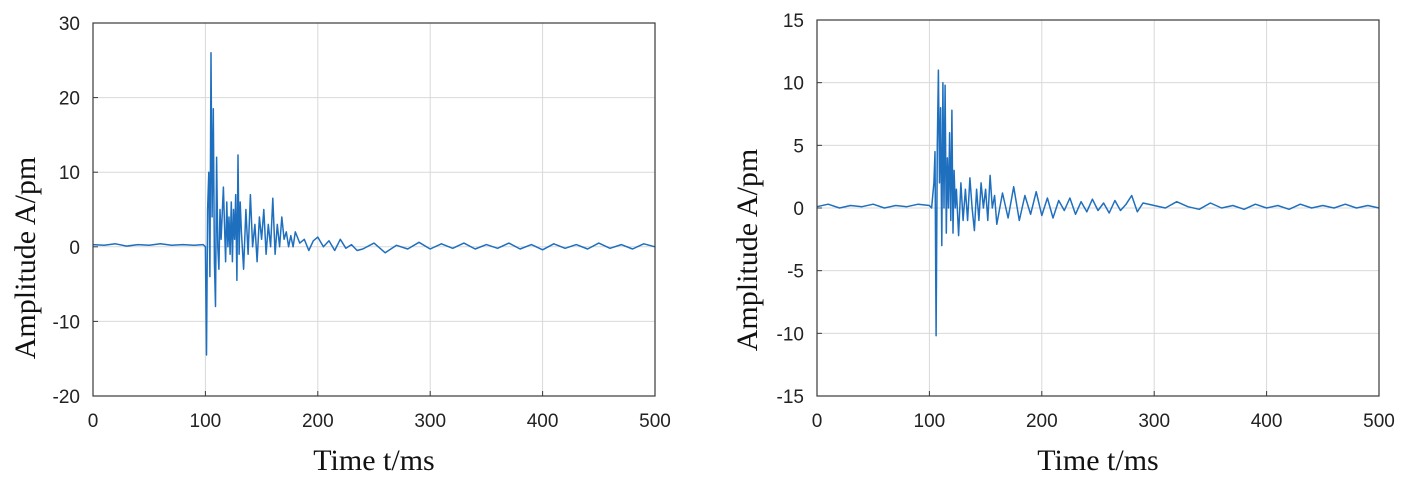 This screenshot has width=1405, height=477. I want to click on y-tick-label: 5, so click(798, 146).